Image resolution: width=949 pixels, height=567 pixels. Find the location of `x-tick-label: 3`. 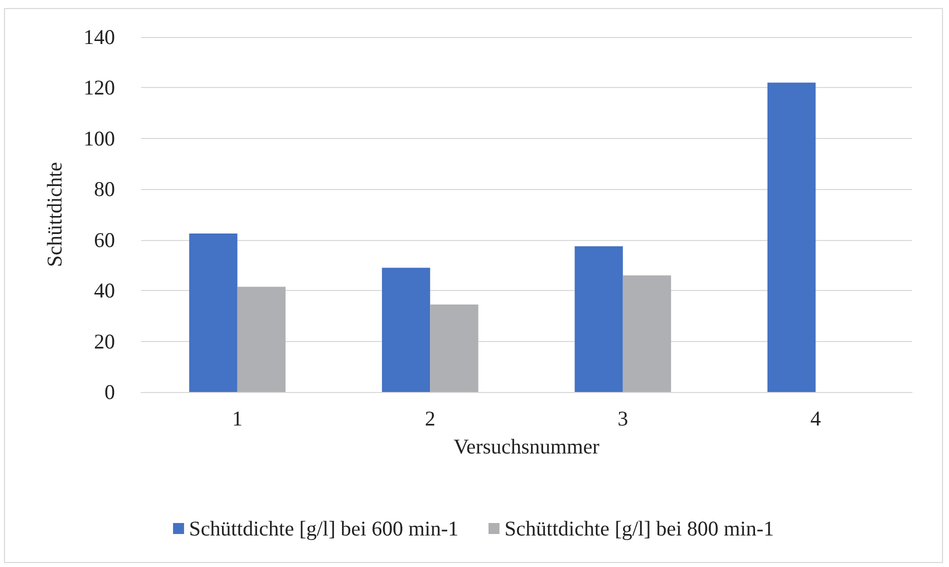

x-tick-label: 3 is located at coordinates (623, 418).